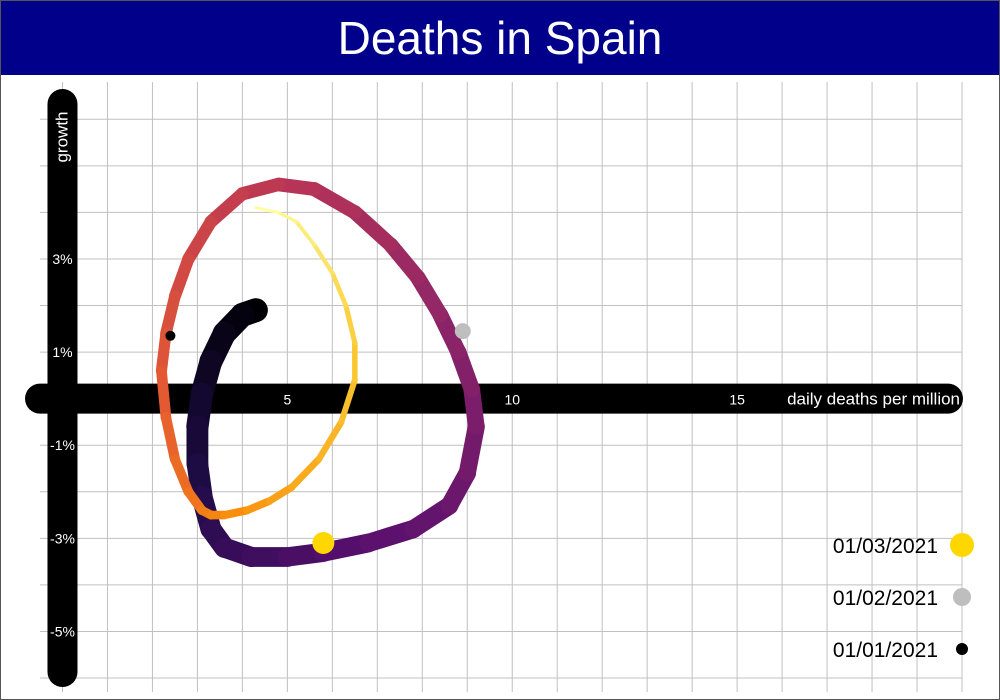 The image size is (1000, 700). Describe the element at coordinates (62, 538) in the screenshot. I see `y-tick-label: -3%` at that location.